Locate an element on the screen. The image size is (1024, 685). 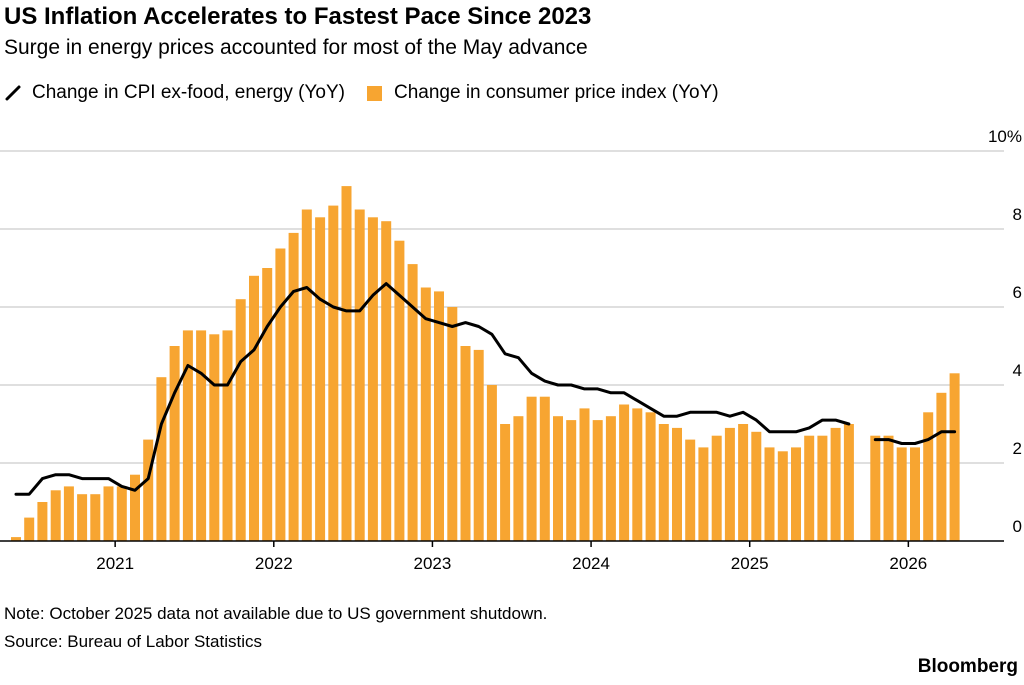
legend-label-cpi: Change in consumer price index (YoY) is located at coordinates (556, 92).